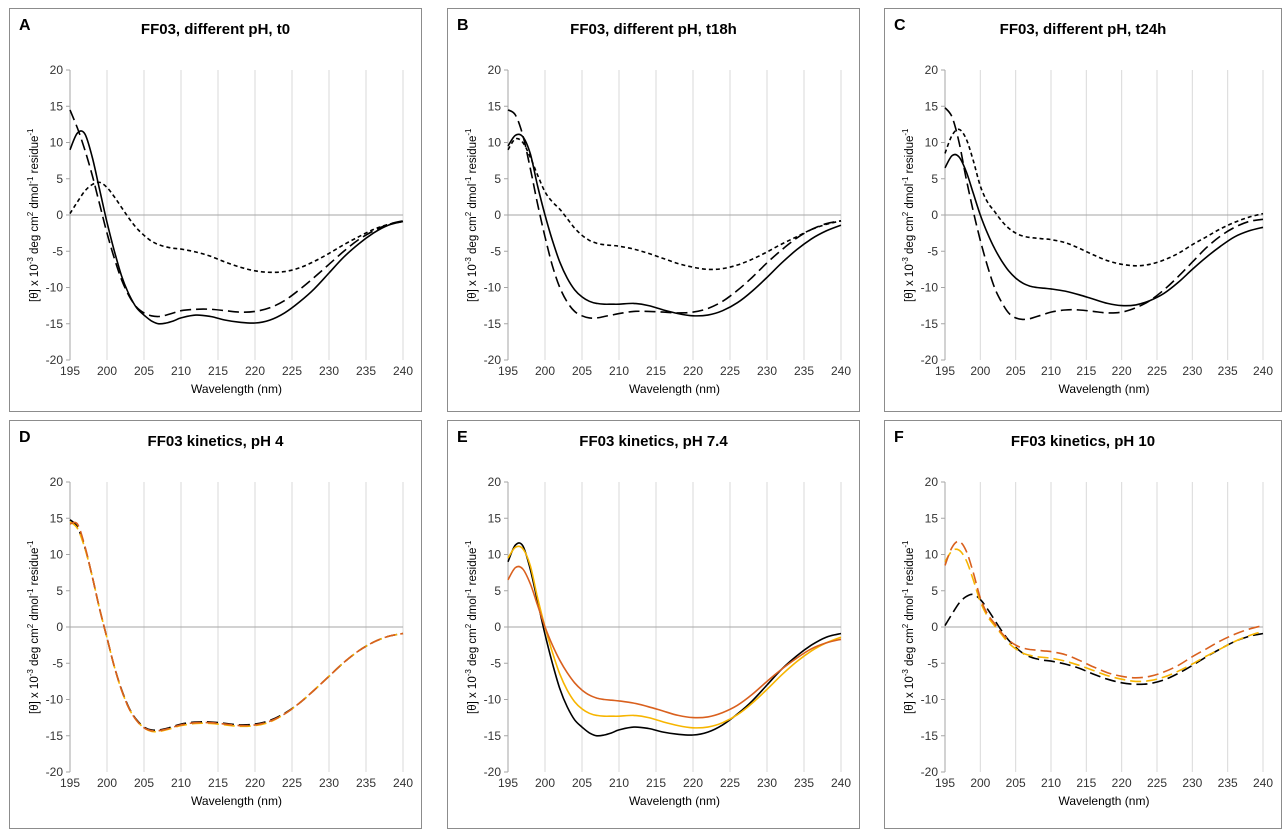  Describe the element at coordinates (215, 29) in the screenshot. I see `chart-title: FF03, different pH, t0` at that location.